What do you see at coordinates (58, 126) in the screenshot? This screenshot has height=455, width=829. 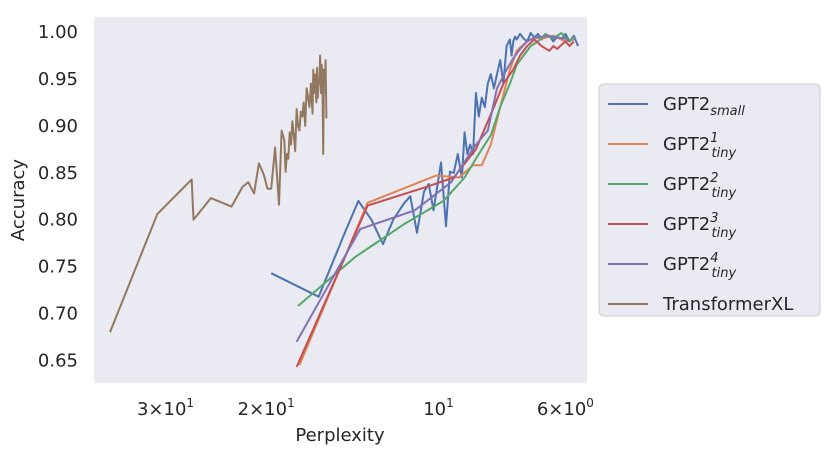 I see `y-tick-label: 0.90` at bounding box center [58, 126].